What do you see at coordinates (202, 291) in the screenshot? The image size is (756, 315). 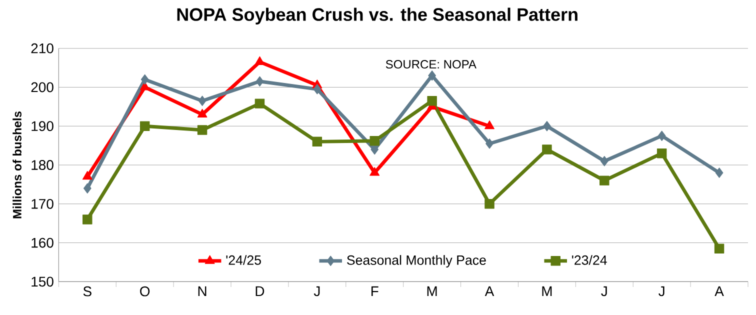 I see `x-tick-label: N` at bounding box center [202, 291].